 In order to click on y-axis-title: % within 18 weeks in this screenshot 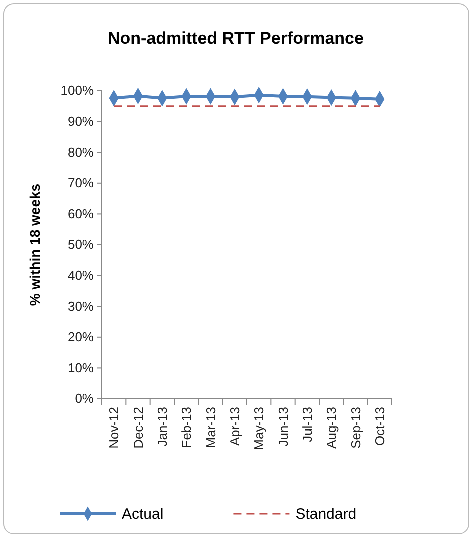, I will do `click(35, 245)`.